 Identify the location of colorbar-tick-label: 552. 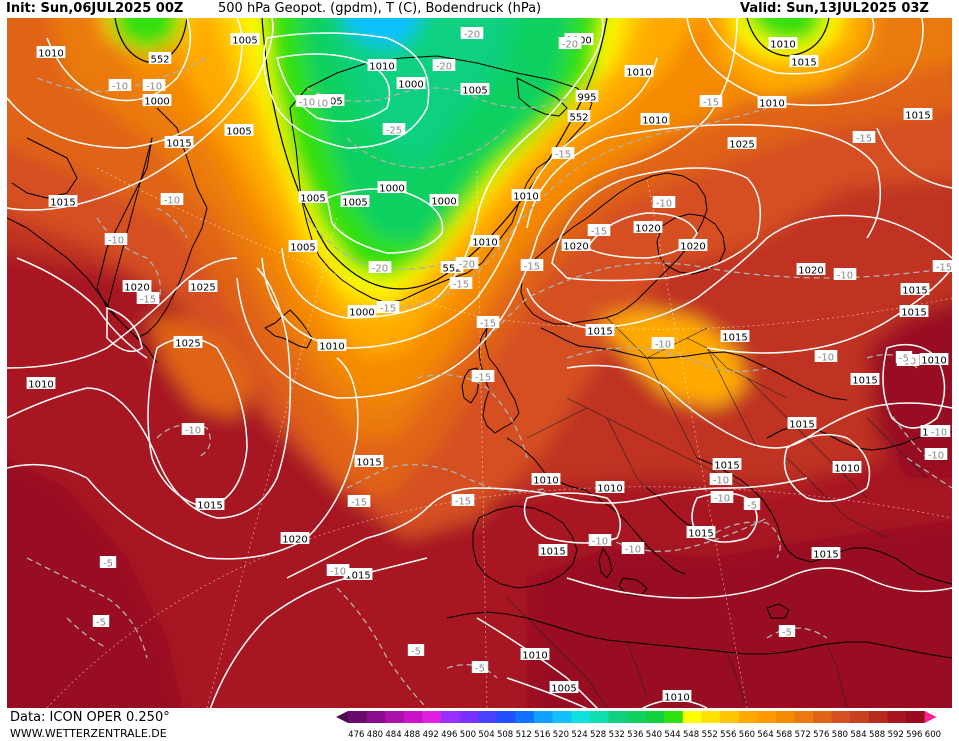
(710, 735).